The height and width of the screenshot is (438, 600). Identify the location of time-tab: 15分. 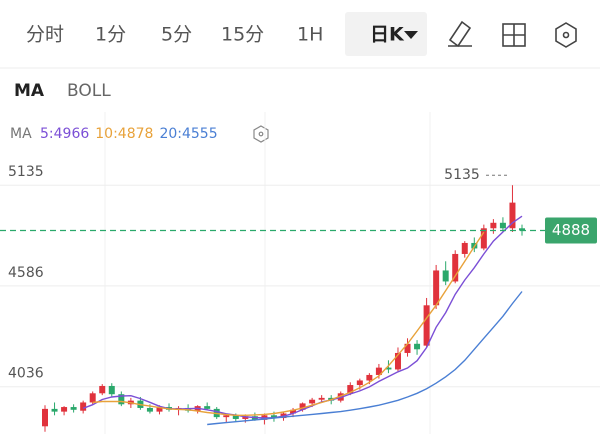
(242, 35).